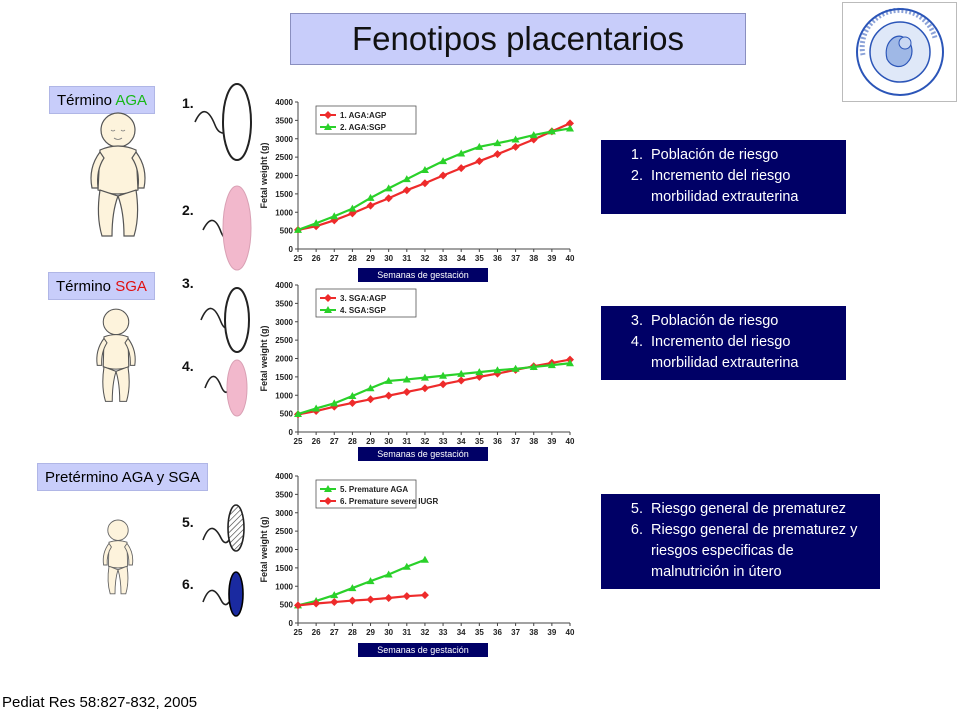 The height and width of the screenshot is (720, 960). Describe the element at coordinates (86, 100) in the screenshot. I see `label-prefix: Término` at that location.